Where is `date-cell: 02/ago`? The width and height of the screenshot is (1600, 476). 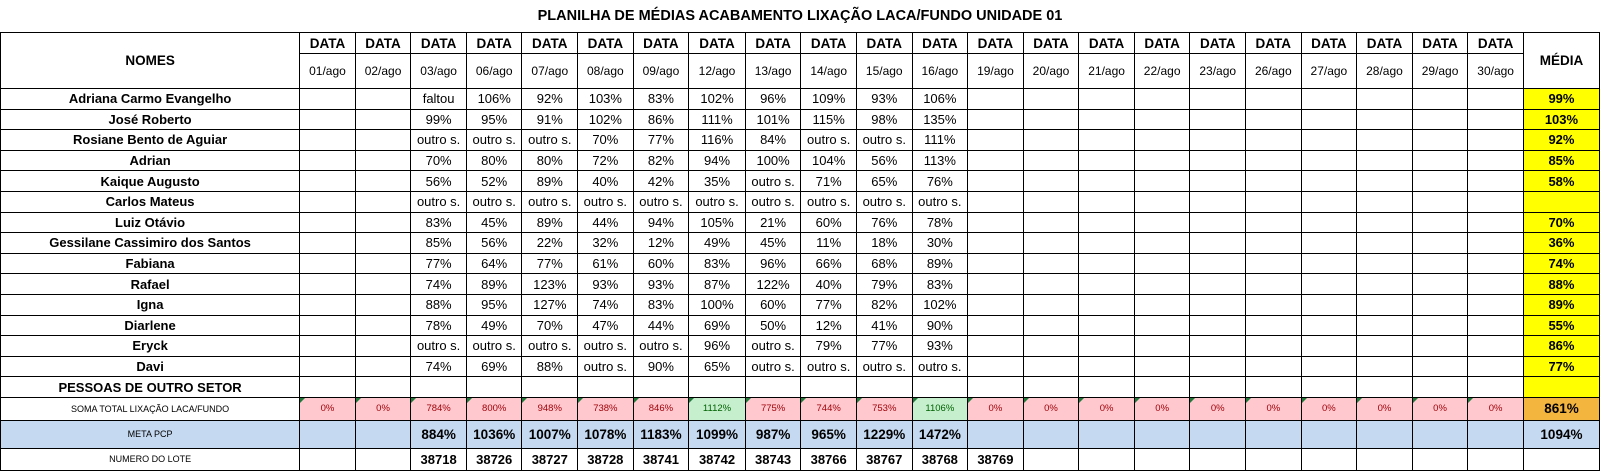
date-cell: 02/ago is located at coordinates (383, 71).